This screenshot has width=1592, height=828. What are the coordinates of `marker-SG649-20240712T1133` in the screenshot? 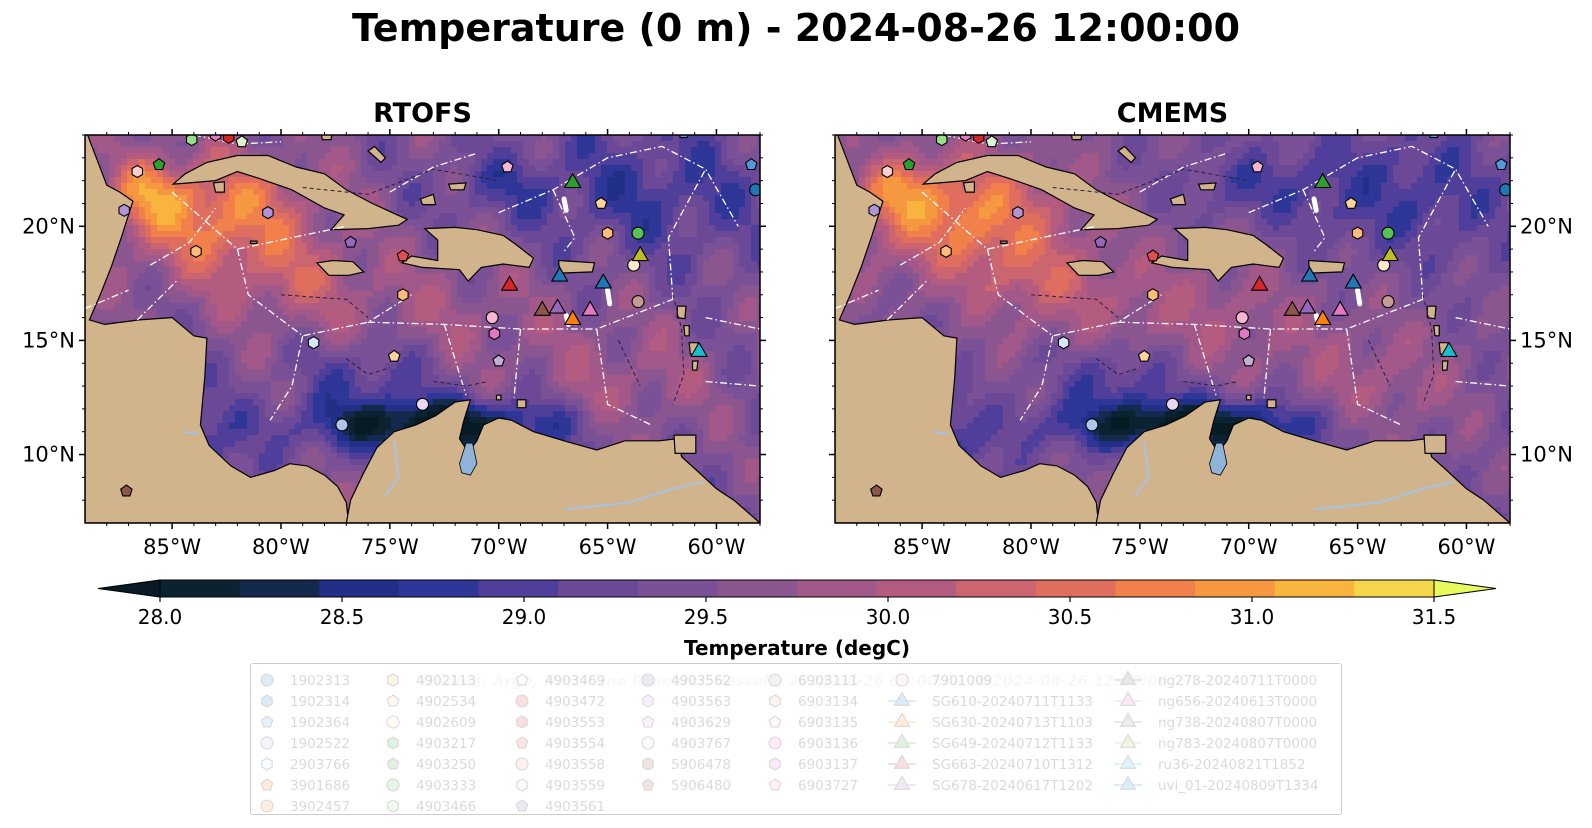 It's located at (1322, 180).